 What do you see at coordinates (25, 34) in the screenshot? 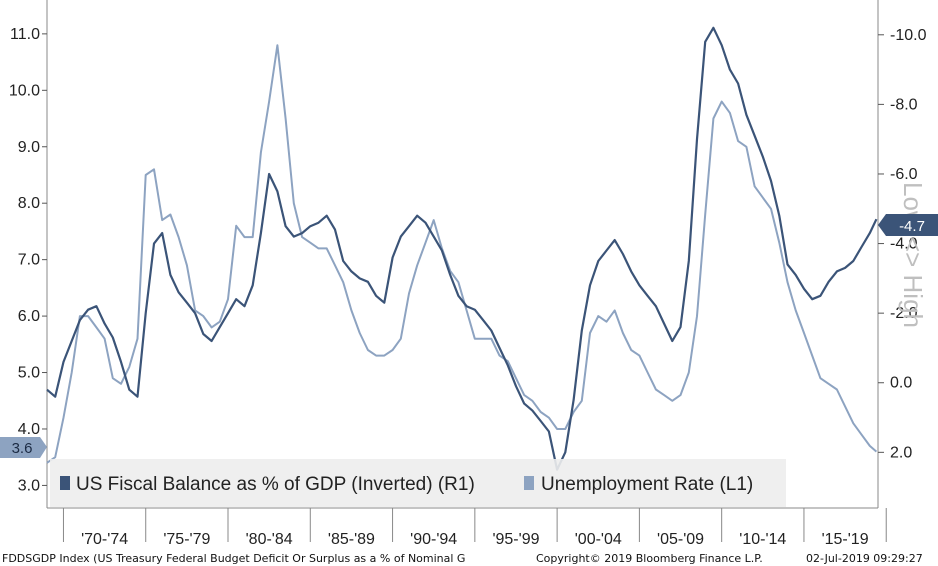
I see `left-tick-label: 11.0` at bounding box center [25, 34].